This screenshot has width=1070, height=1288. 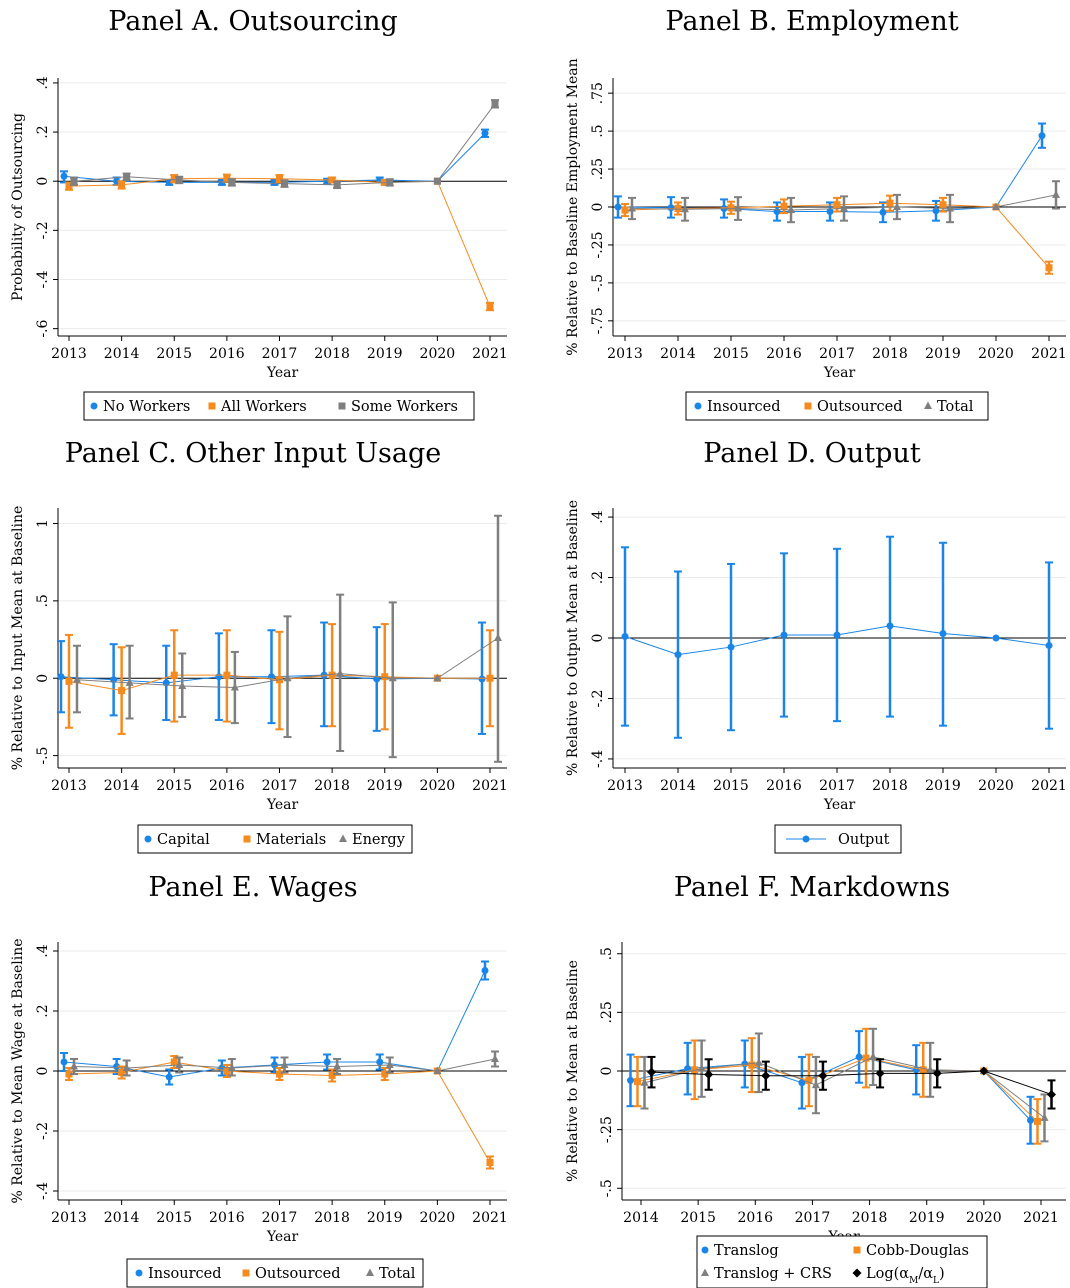 What do you see at coordinates (18, 638) in the screenshot?
I see `y-axis-title: % Relative to Input Mean at Baseline` at bounding box center [18, 638].